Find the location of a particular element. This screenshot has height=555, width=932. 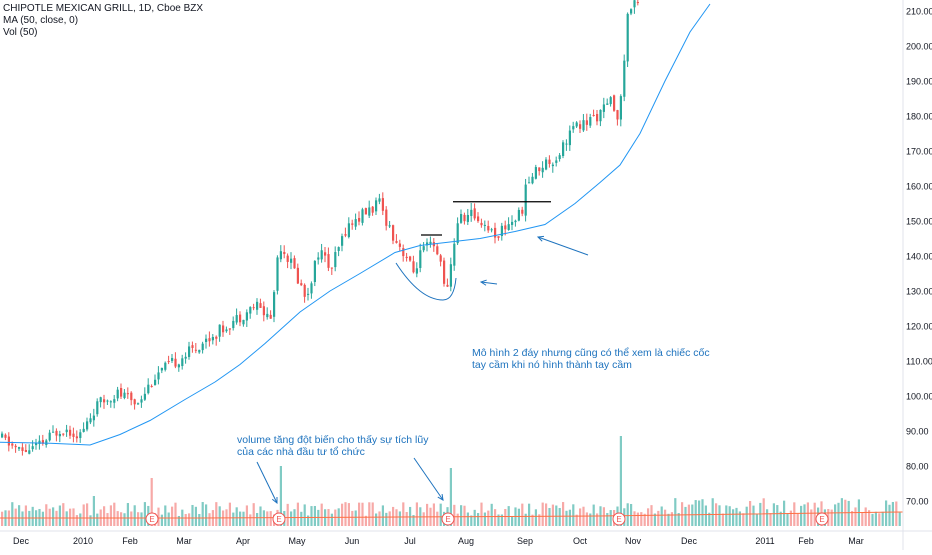

x-tick-label: May is located at coordinates (297, 541).